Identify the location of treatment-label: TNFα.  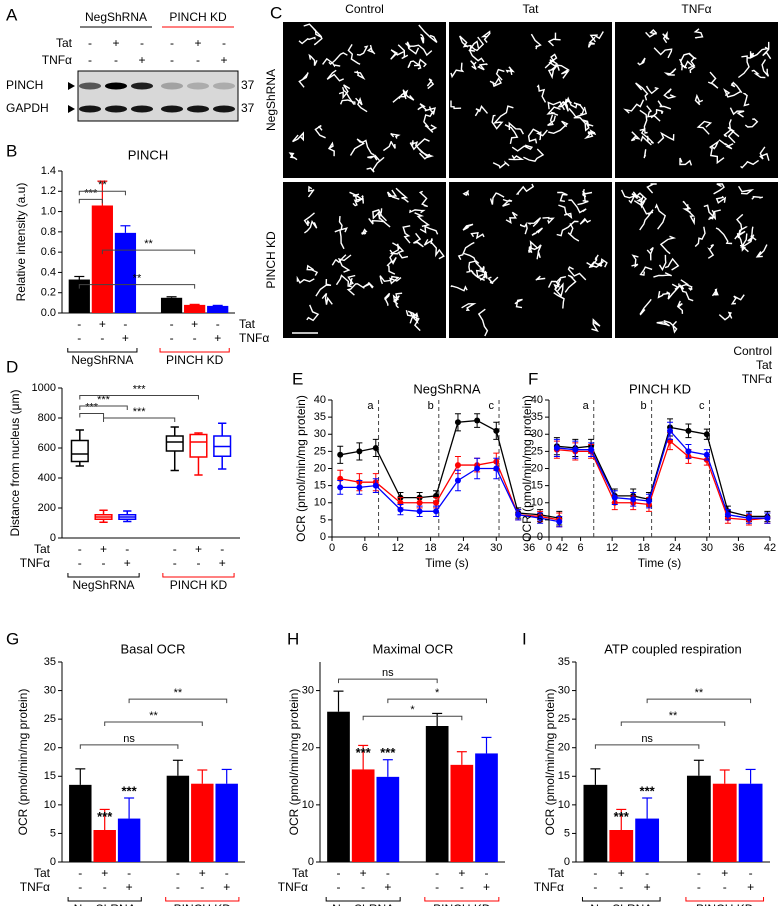
(35, 887).